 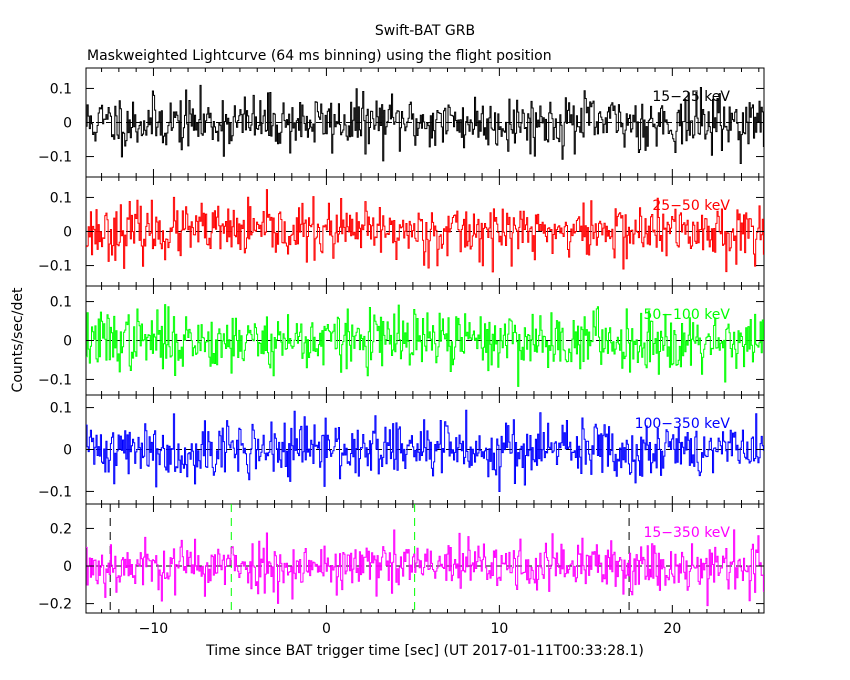 I want to click on panel-3: 0.1 0 −0.1 50−100 keV, so click(x=401, y=340).